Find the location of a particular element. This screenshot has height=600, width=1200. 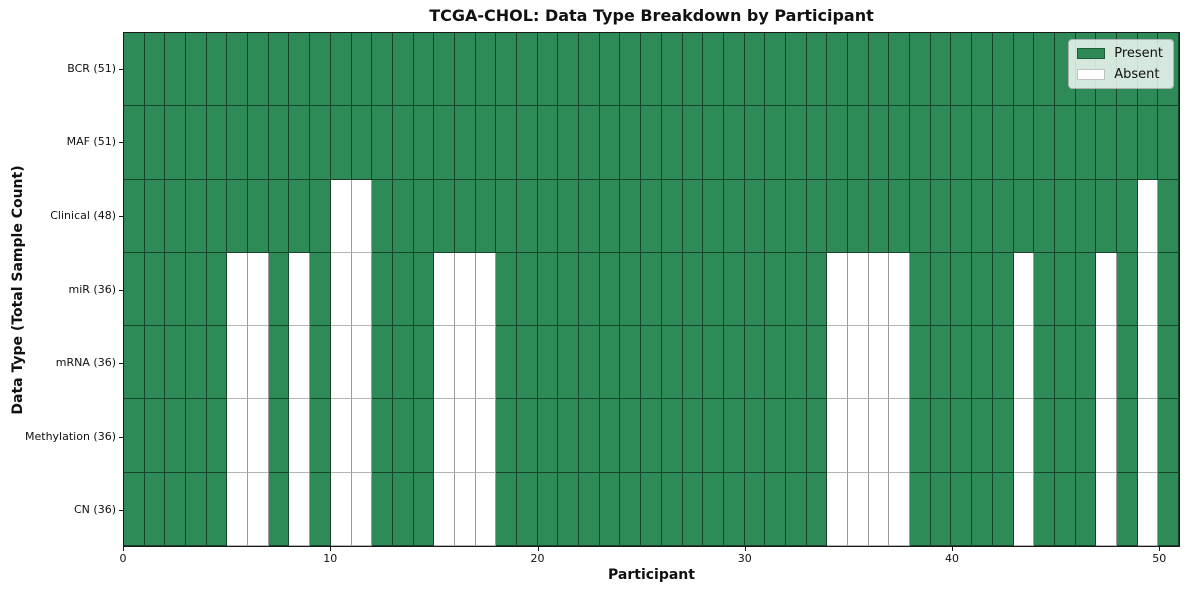

x-tick-label: 20 is located at coordinates (537, 558).